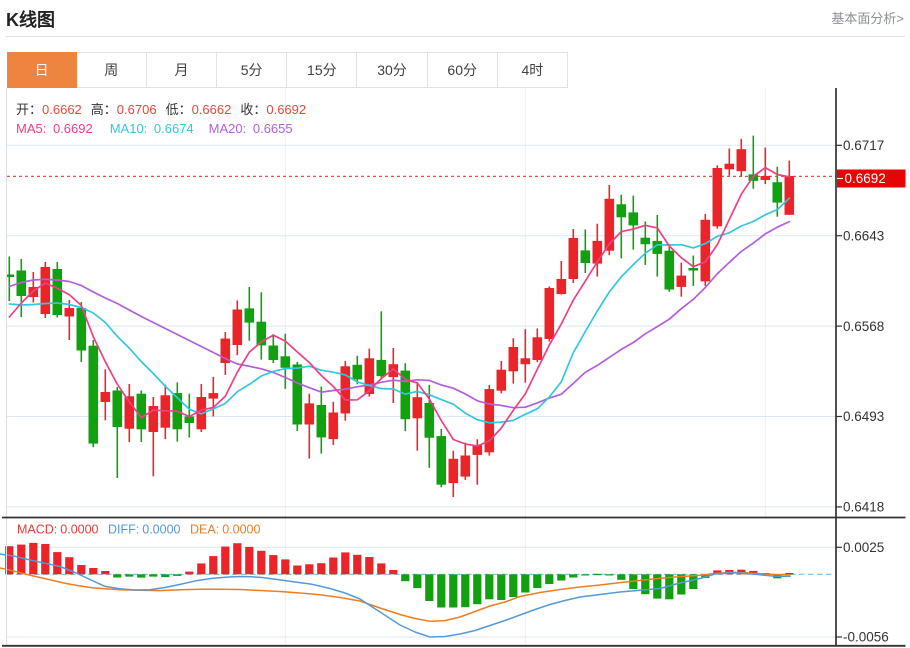  Describe the element at coordinates (863, 416) in the screenshot. I see `svg-text: 0.6493` at that location.